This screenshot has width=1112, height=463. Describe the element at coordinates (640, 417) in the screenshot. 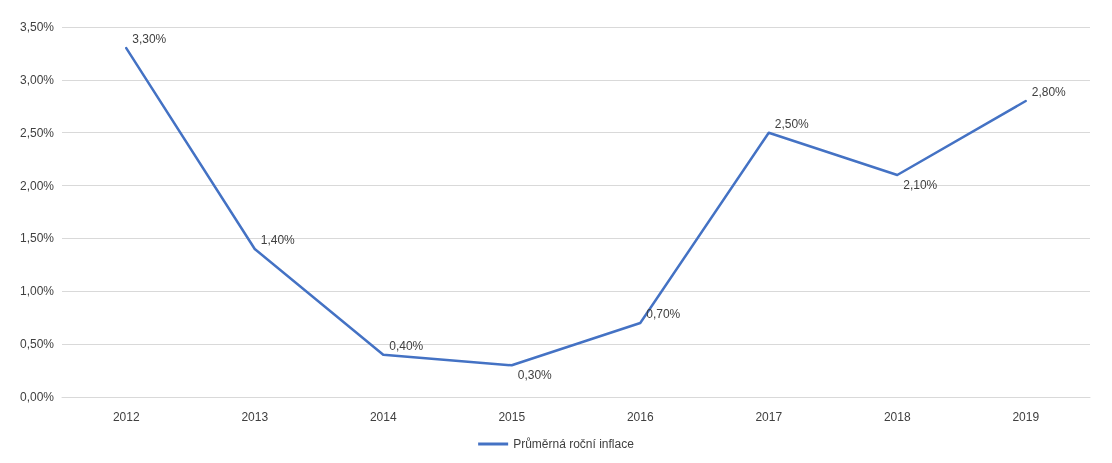

I see `x-tick-label: 2016` at that location.